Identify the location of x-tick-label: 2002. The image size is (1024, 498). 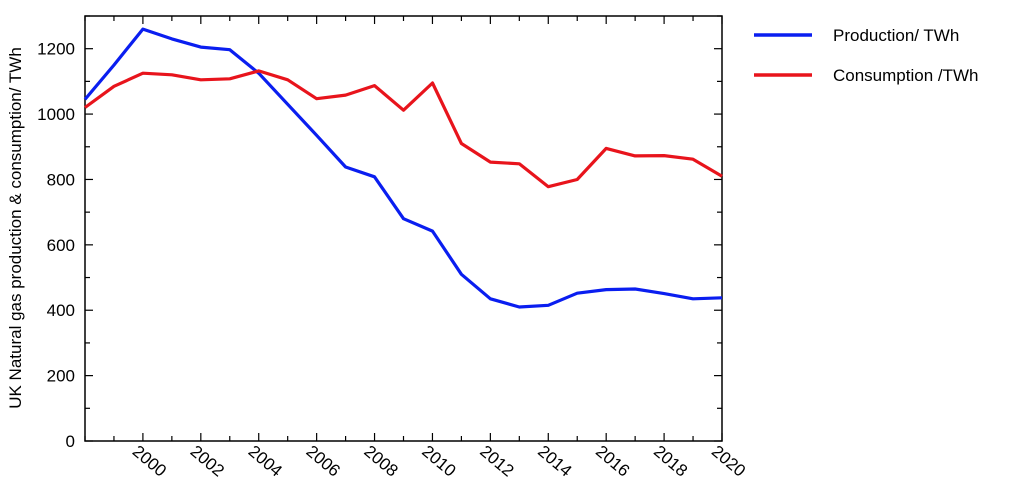
(207, 461).